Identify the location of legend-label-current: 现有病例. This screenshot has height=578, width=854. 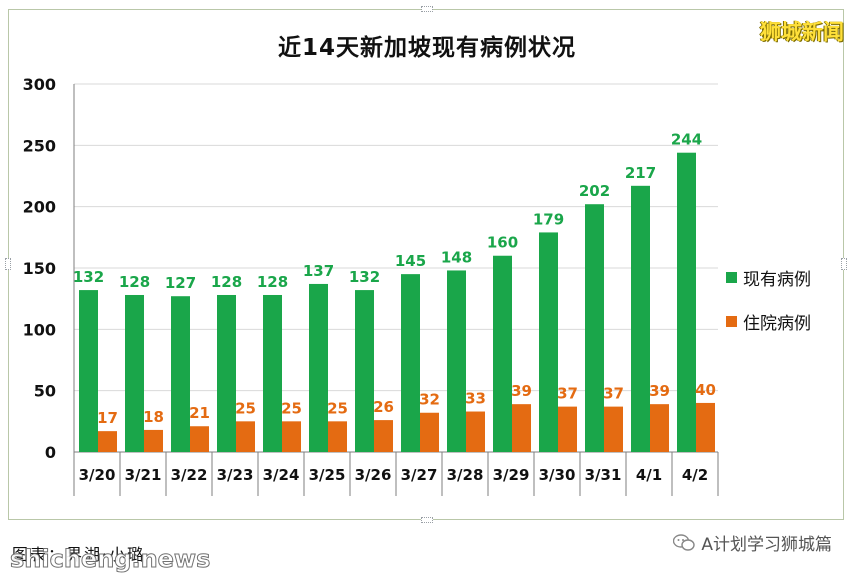
(777, 279).